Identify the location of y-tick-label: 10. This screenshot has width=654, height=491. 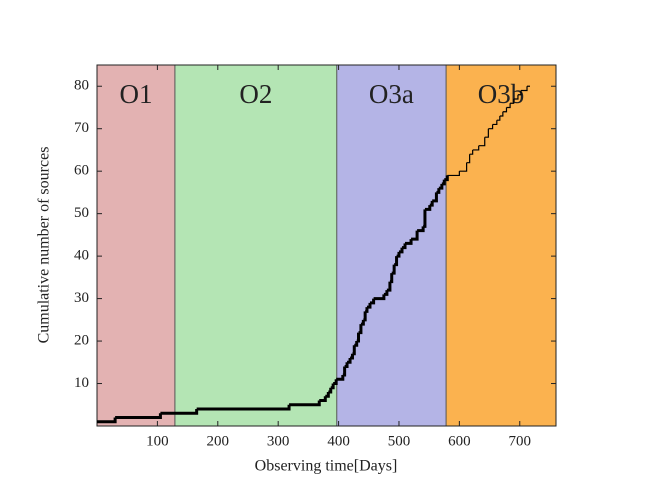
(81, 383).